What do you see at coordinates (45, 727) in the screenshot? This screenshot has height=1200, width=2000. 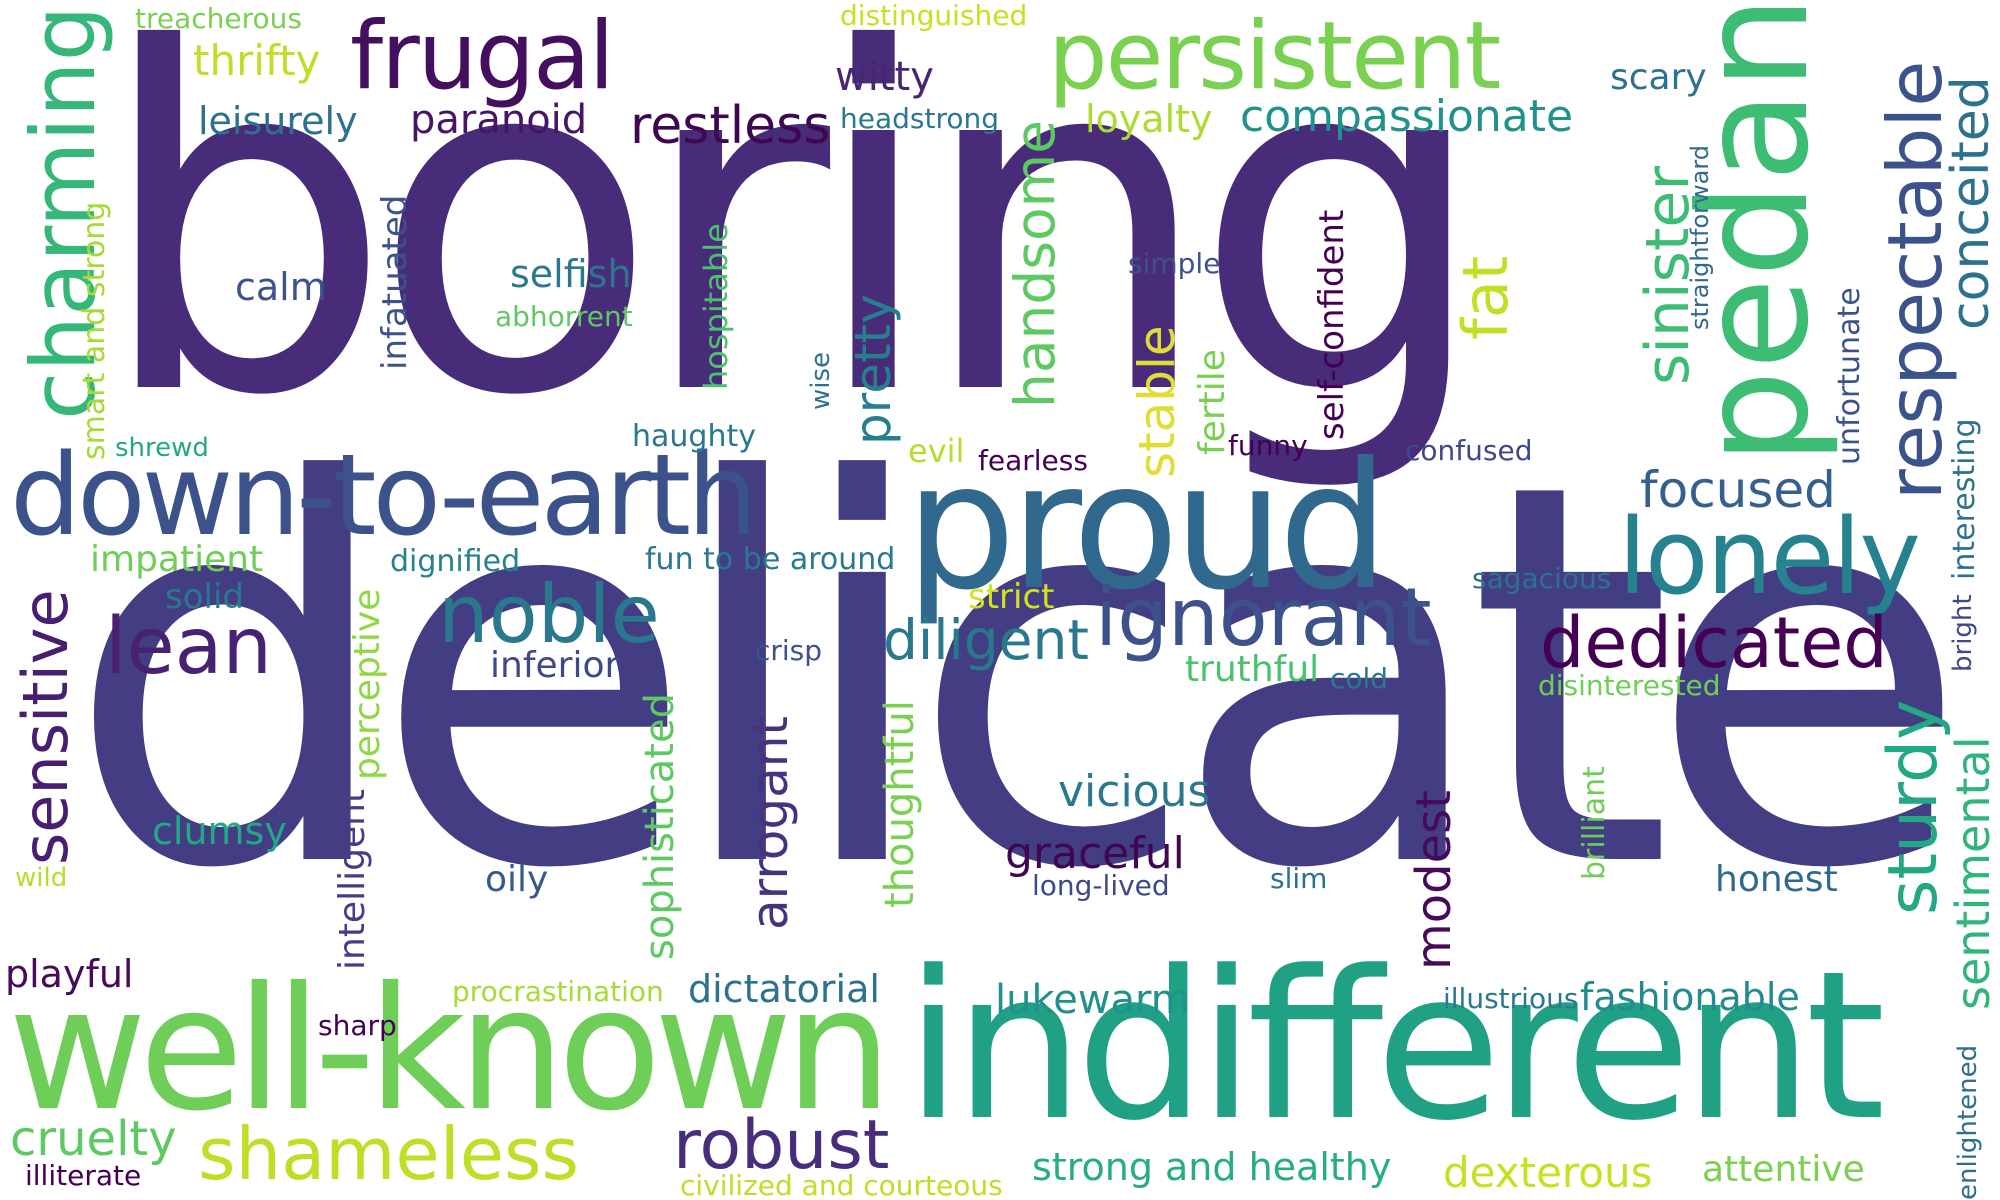 I see `word-sensitive: sensitive` at bounding box center [45, 727].